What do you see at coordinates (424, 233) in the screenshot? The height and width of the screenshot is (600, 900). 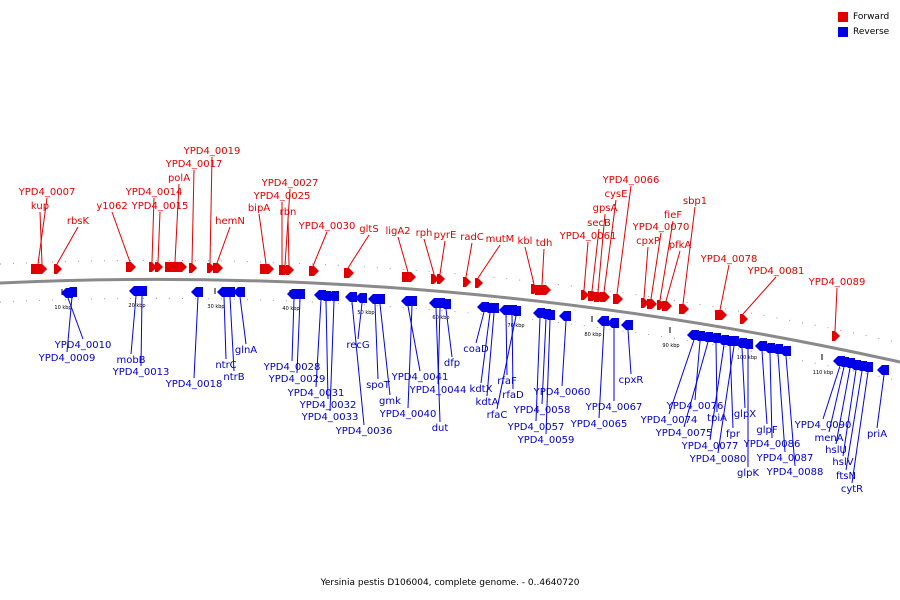 I see `forward-gene-label: rph` at bounding box center [424, 233].